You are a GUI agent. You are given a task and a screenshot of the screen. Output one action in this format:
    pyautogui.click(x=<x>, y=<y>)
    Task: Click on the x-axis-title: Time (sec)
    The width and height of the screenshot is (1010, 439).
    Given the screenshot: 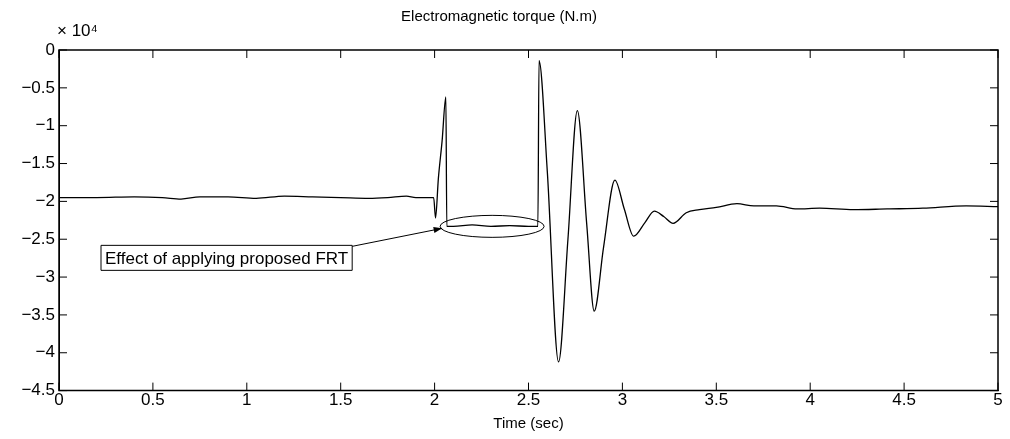 What is the action you would take?
    pyautogui.click(x=528, y=423)
    